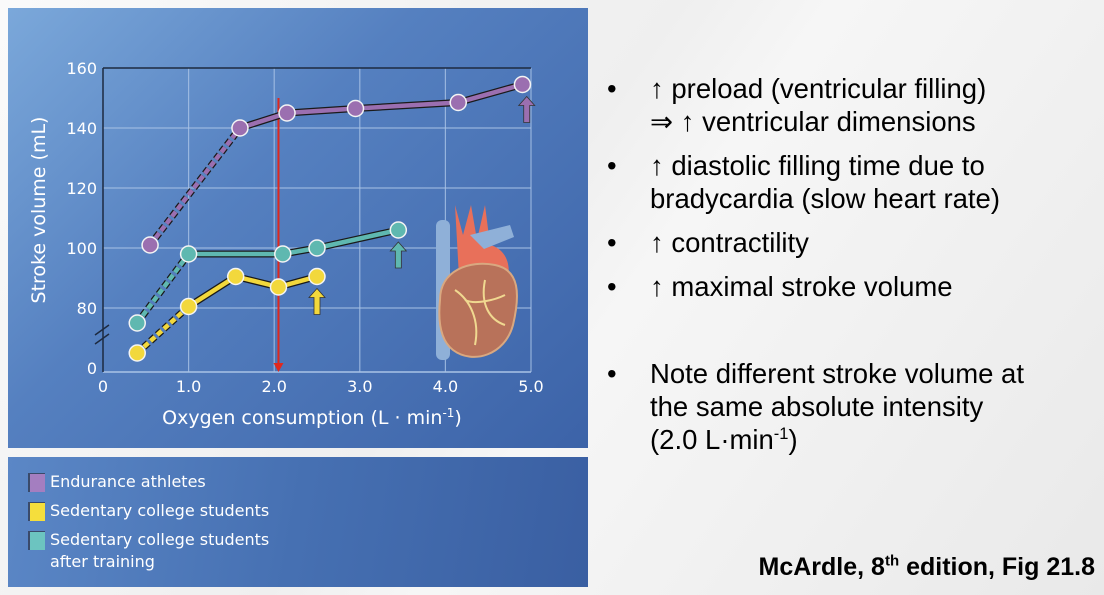 Image resolution: width=1104 pixels, height=595 pixels. I want to click on superscript: th, so click(892, 561).